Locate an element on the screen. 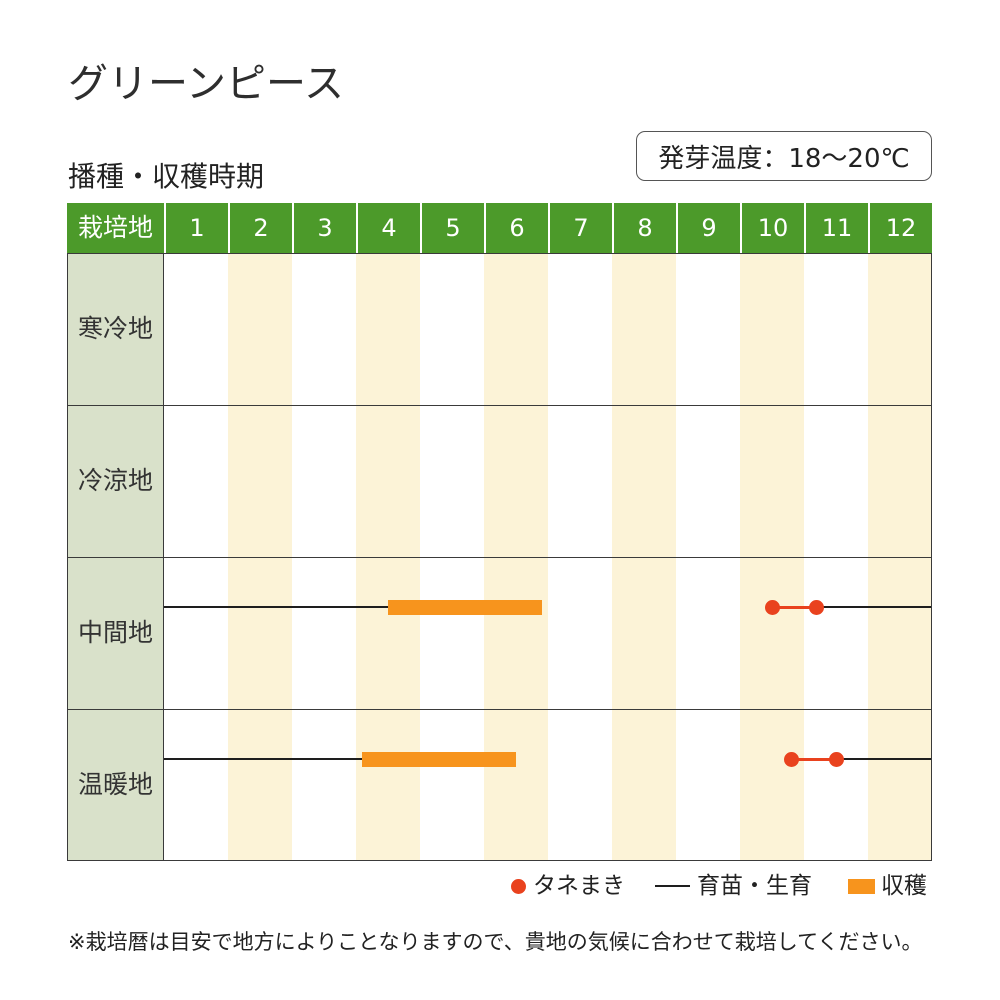  legend-line-icon is located at coordinates (672, 886).